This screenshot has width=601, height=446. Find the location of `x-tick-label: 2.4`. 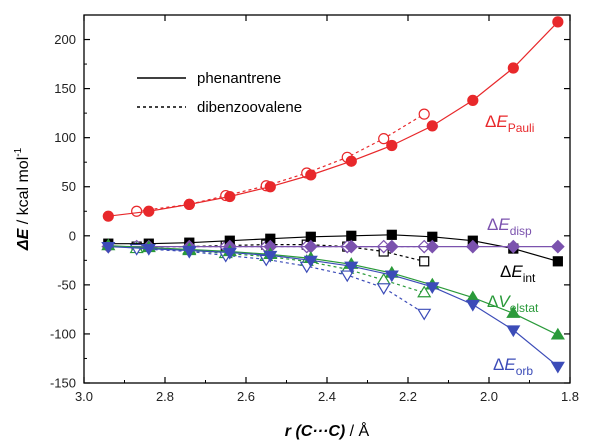

x-tick-label: 2.4 is located at coordinates (327, 396).